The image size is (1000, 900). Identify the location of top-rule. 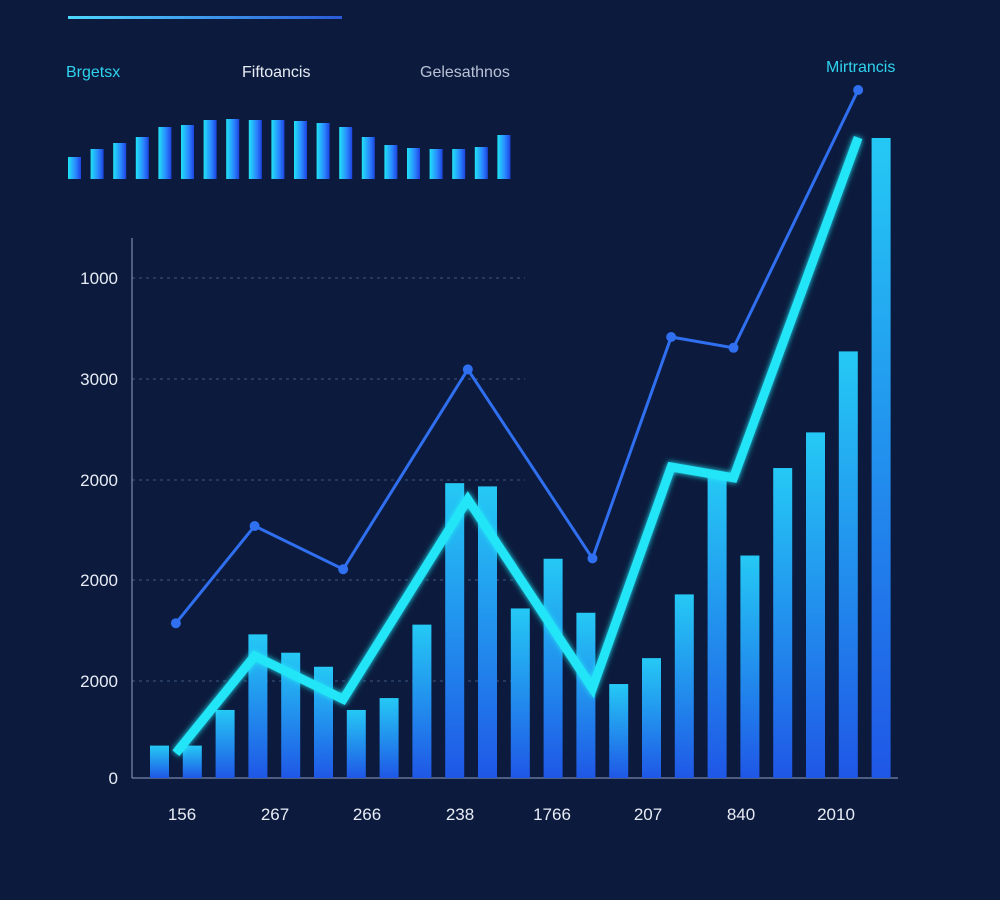
(205, 17).